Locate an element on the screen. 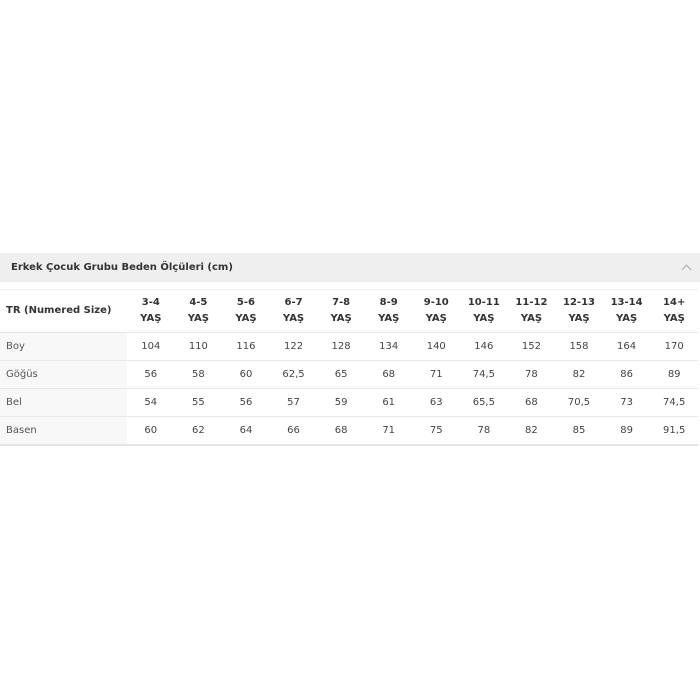 The image size is (700, 700). table-cell: 116 is located at coordinates (246, 346).